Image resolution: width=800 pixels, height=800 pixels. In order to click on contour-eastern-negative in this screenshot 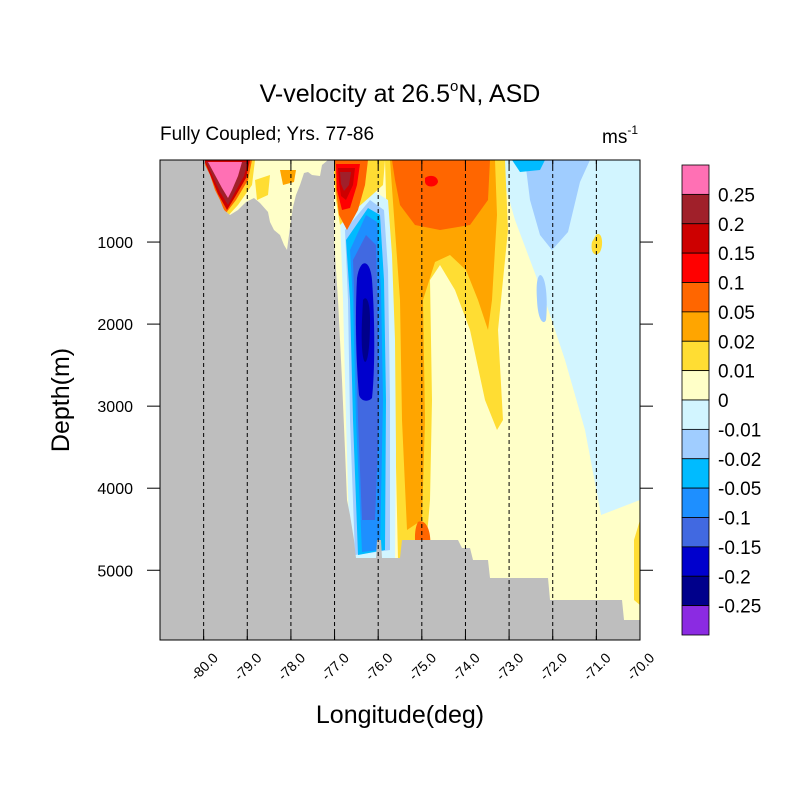, I will do `click(570, 360)`.